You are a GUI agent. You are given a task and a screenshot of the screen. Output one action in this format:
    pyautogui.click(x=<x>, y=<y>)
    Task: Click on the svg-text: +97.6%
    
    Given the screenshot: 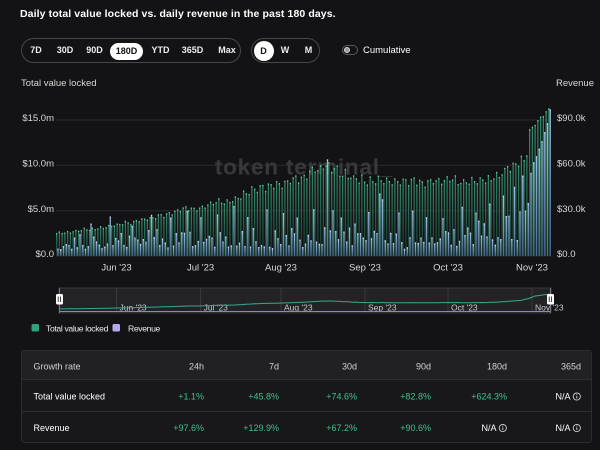 What is the action you would take?
    pyautogui.click(x=188, y=428)
    